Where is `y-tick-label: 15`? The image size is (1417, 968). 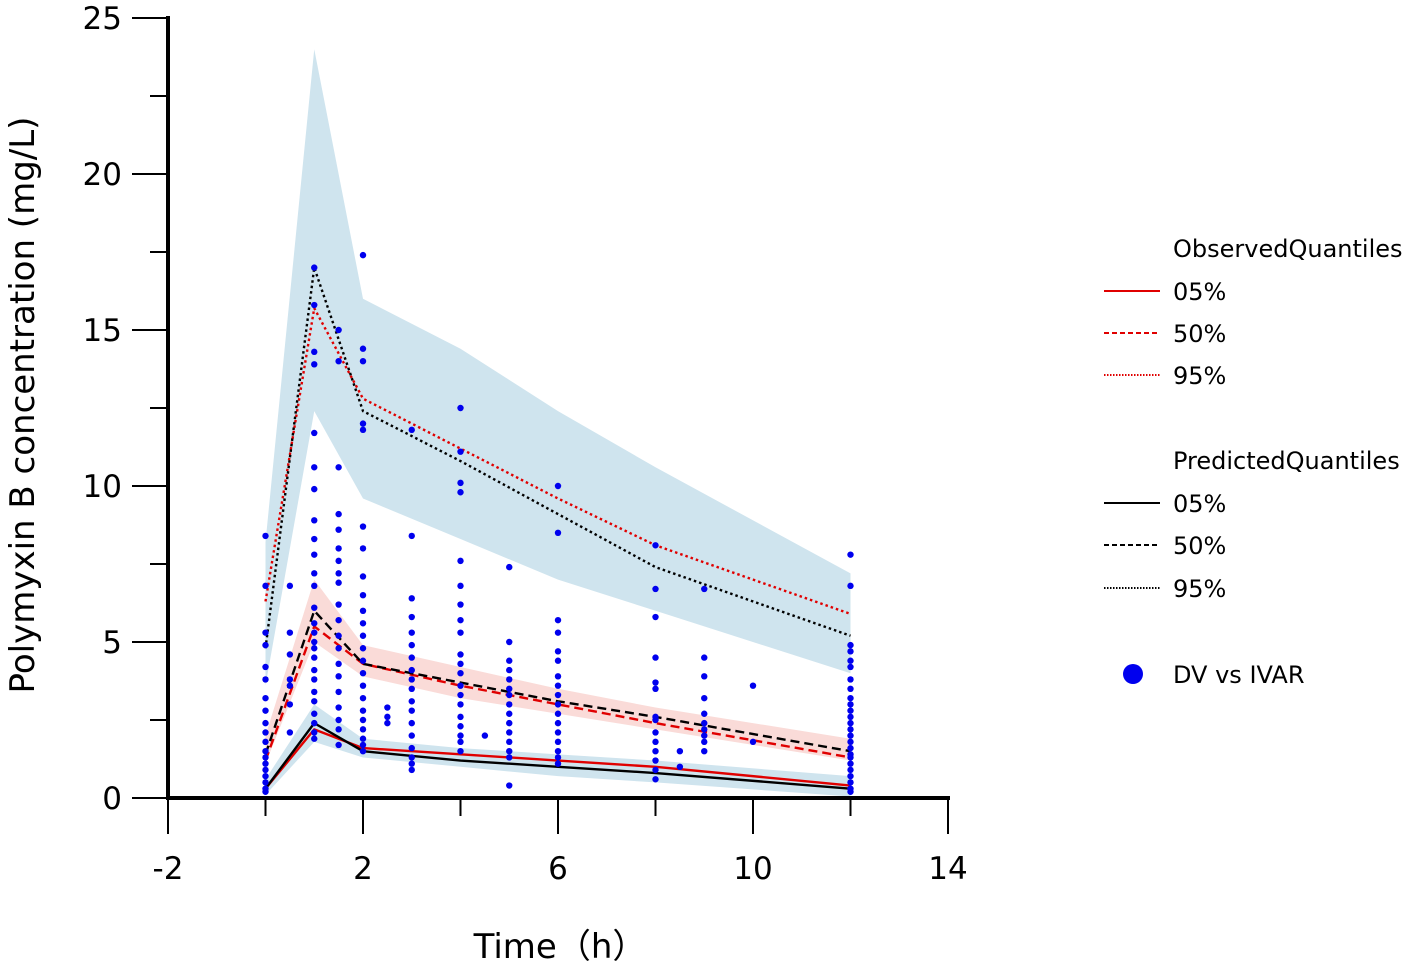
y-tick-label: 15 is located at coordinates (102, 331).